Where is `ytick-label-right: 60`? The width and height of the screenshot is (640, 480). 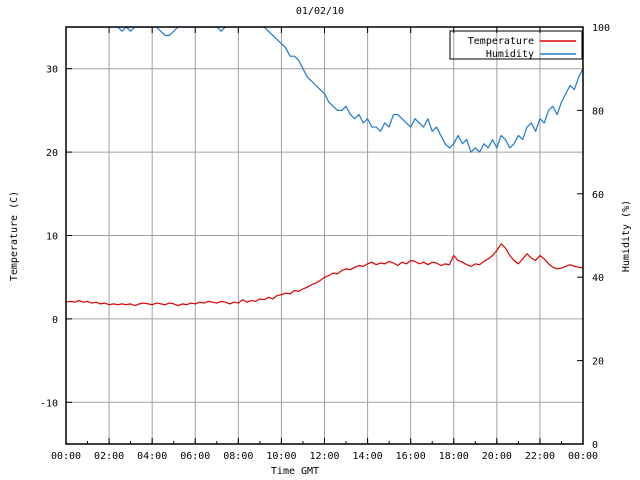 ytick-label-right: 60 is located at coordinates (598, 195).